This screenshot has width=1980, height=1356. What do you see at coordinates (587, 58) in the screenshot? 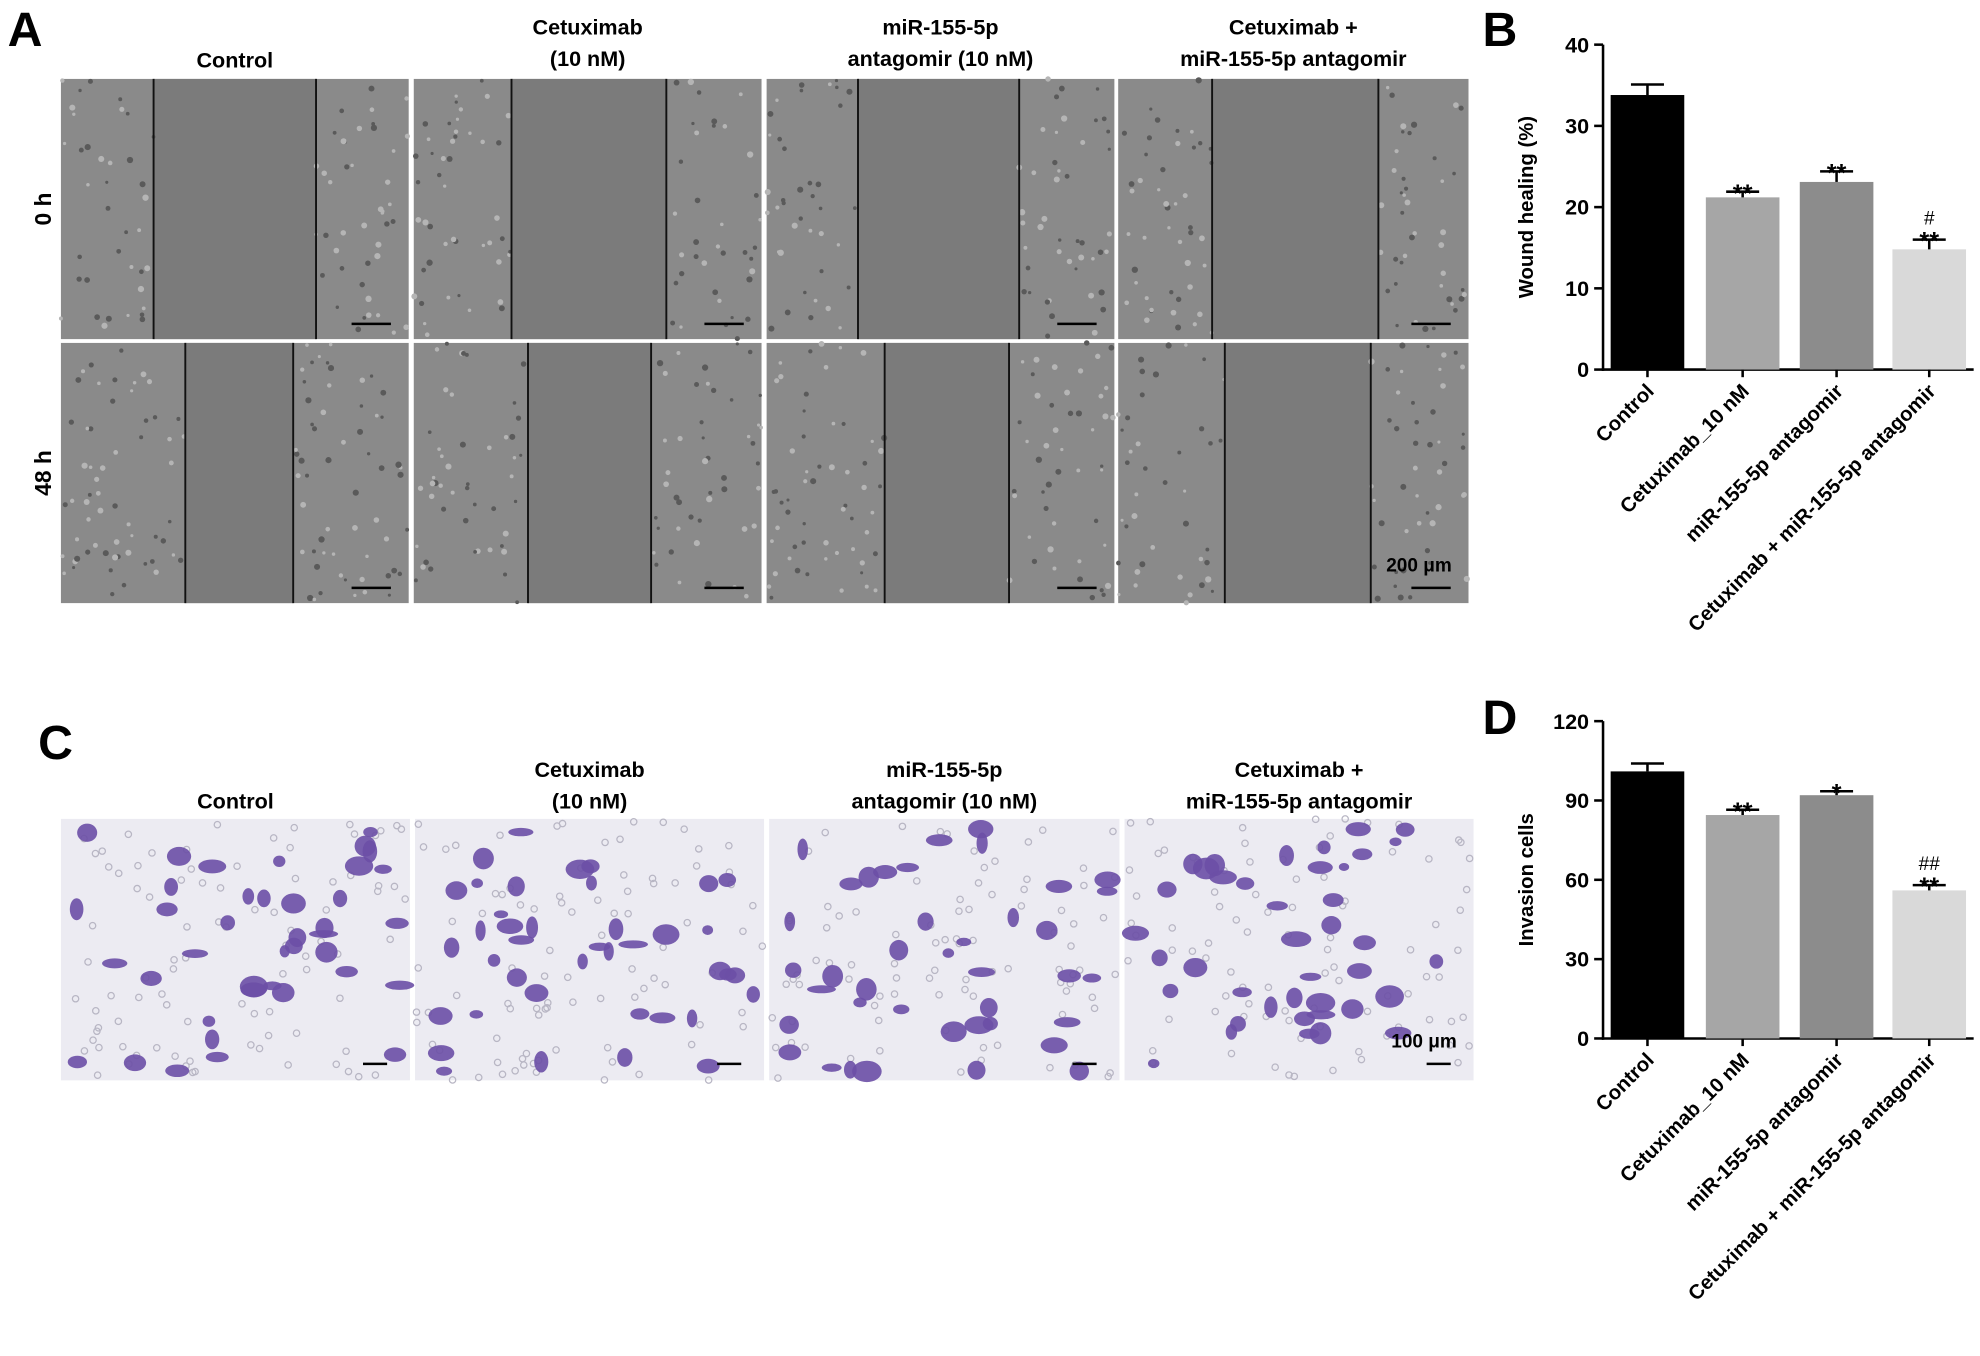
I see `column-title: (10 nM)` at bounding box center [587, 58].